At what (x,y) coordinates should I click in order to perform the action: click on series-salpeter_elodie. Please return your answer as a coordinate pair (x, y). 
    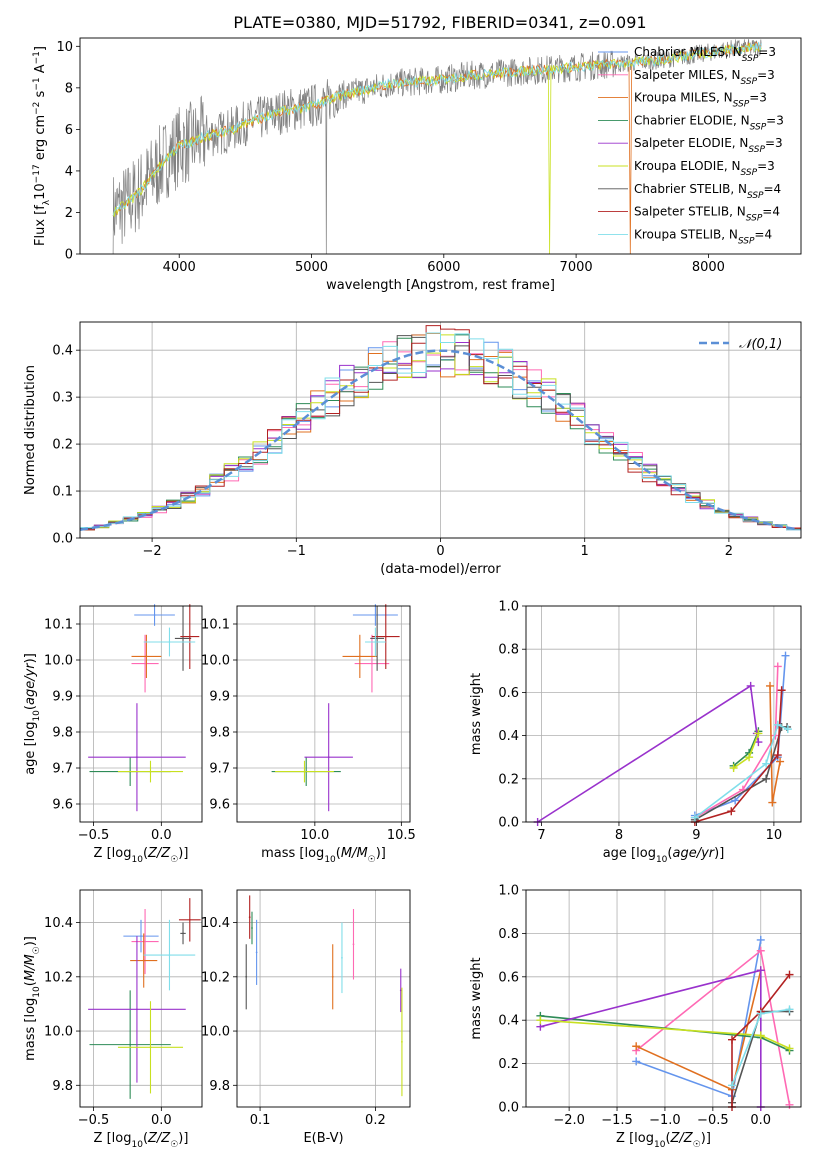
    Looking at the image, I should click on (648, 753).